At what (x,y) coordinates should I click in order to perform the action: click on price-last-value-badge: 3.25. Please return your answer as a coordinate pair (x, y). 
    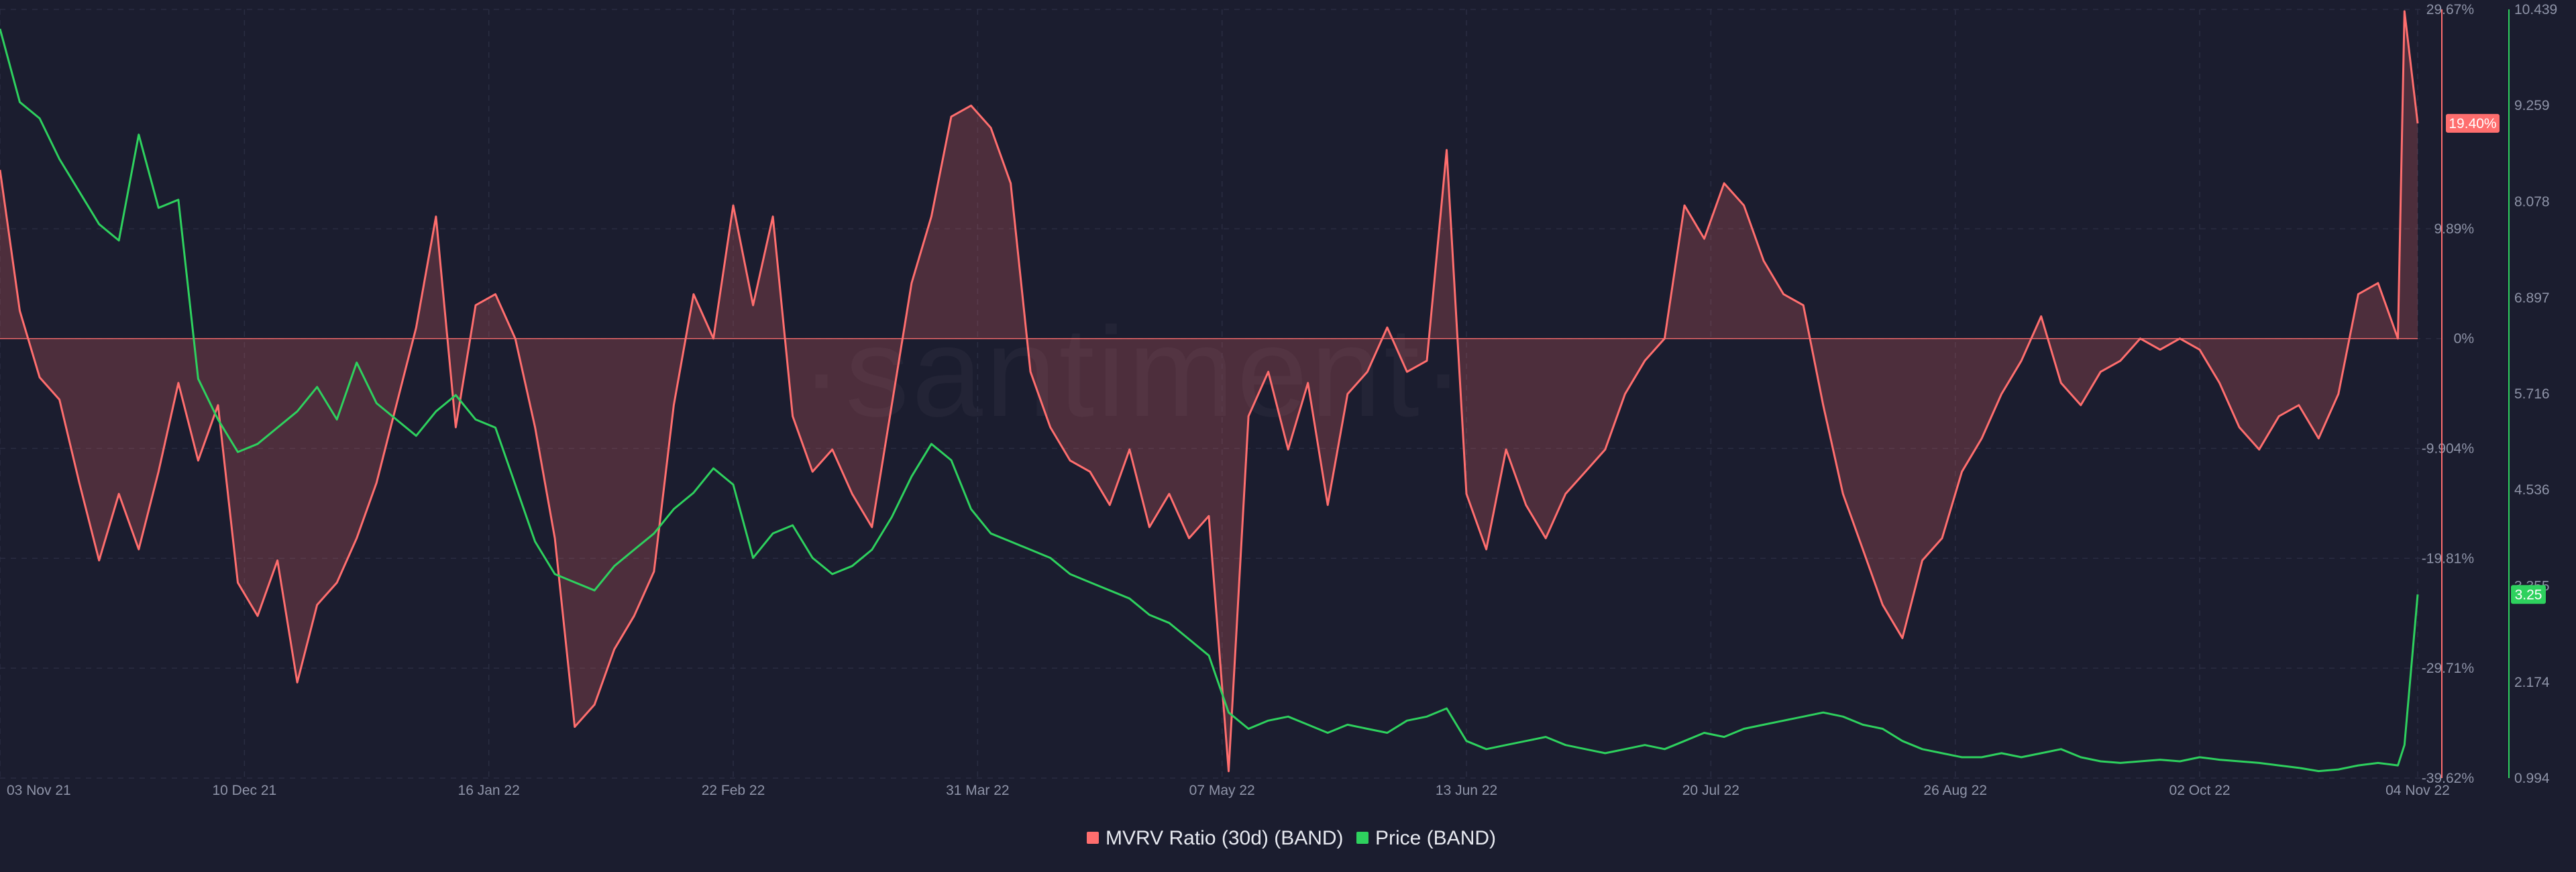
    Looking at the image, I should click on (2528, 594).